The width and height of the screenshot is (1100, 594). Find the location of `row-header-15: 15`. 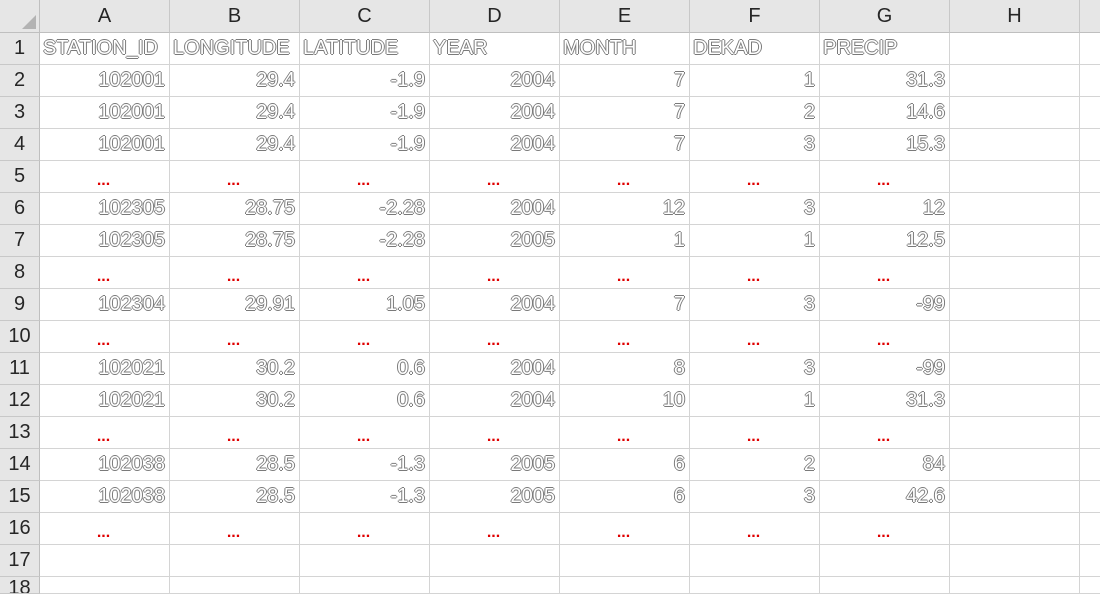

row-header-15: 15 is located at coordinates (20, 497).